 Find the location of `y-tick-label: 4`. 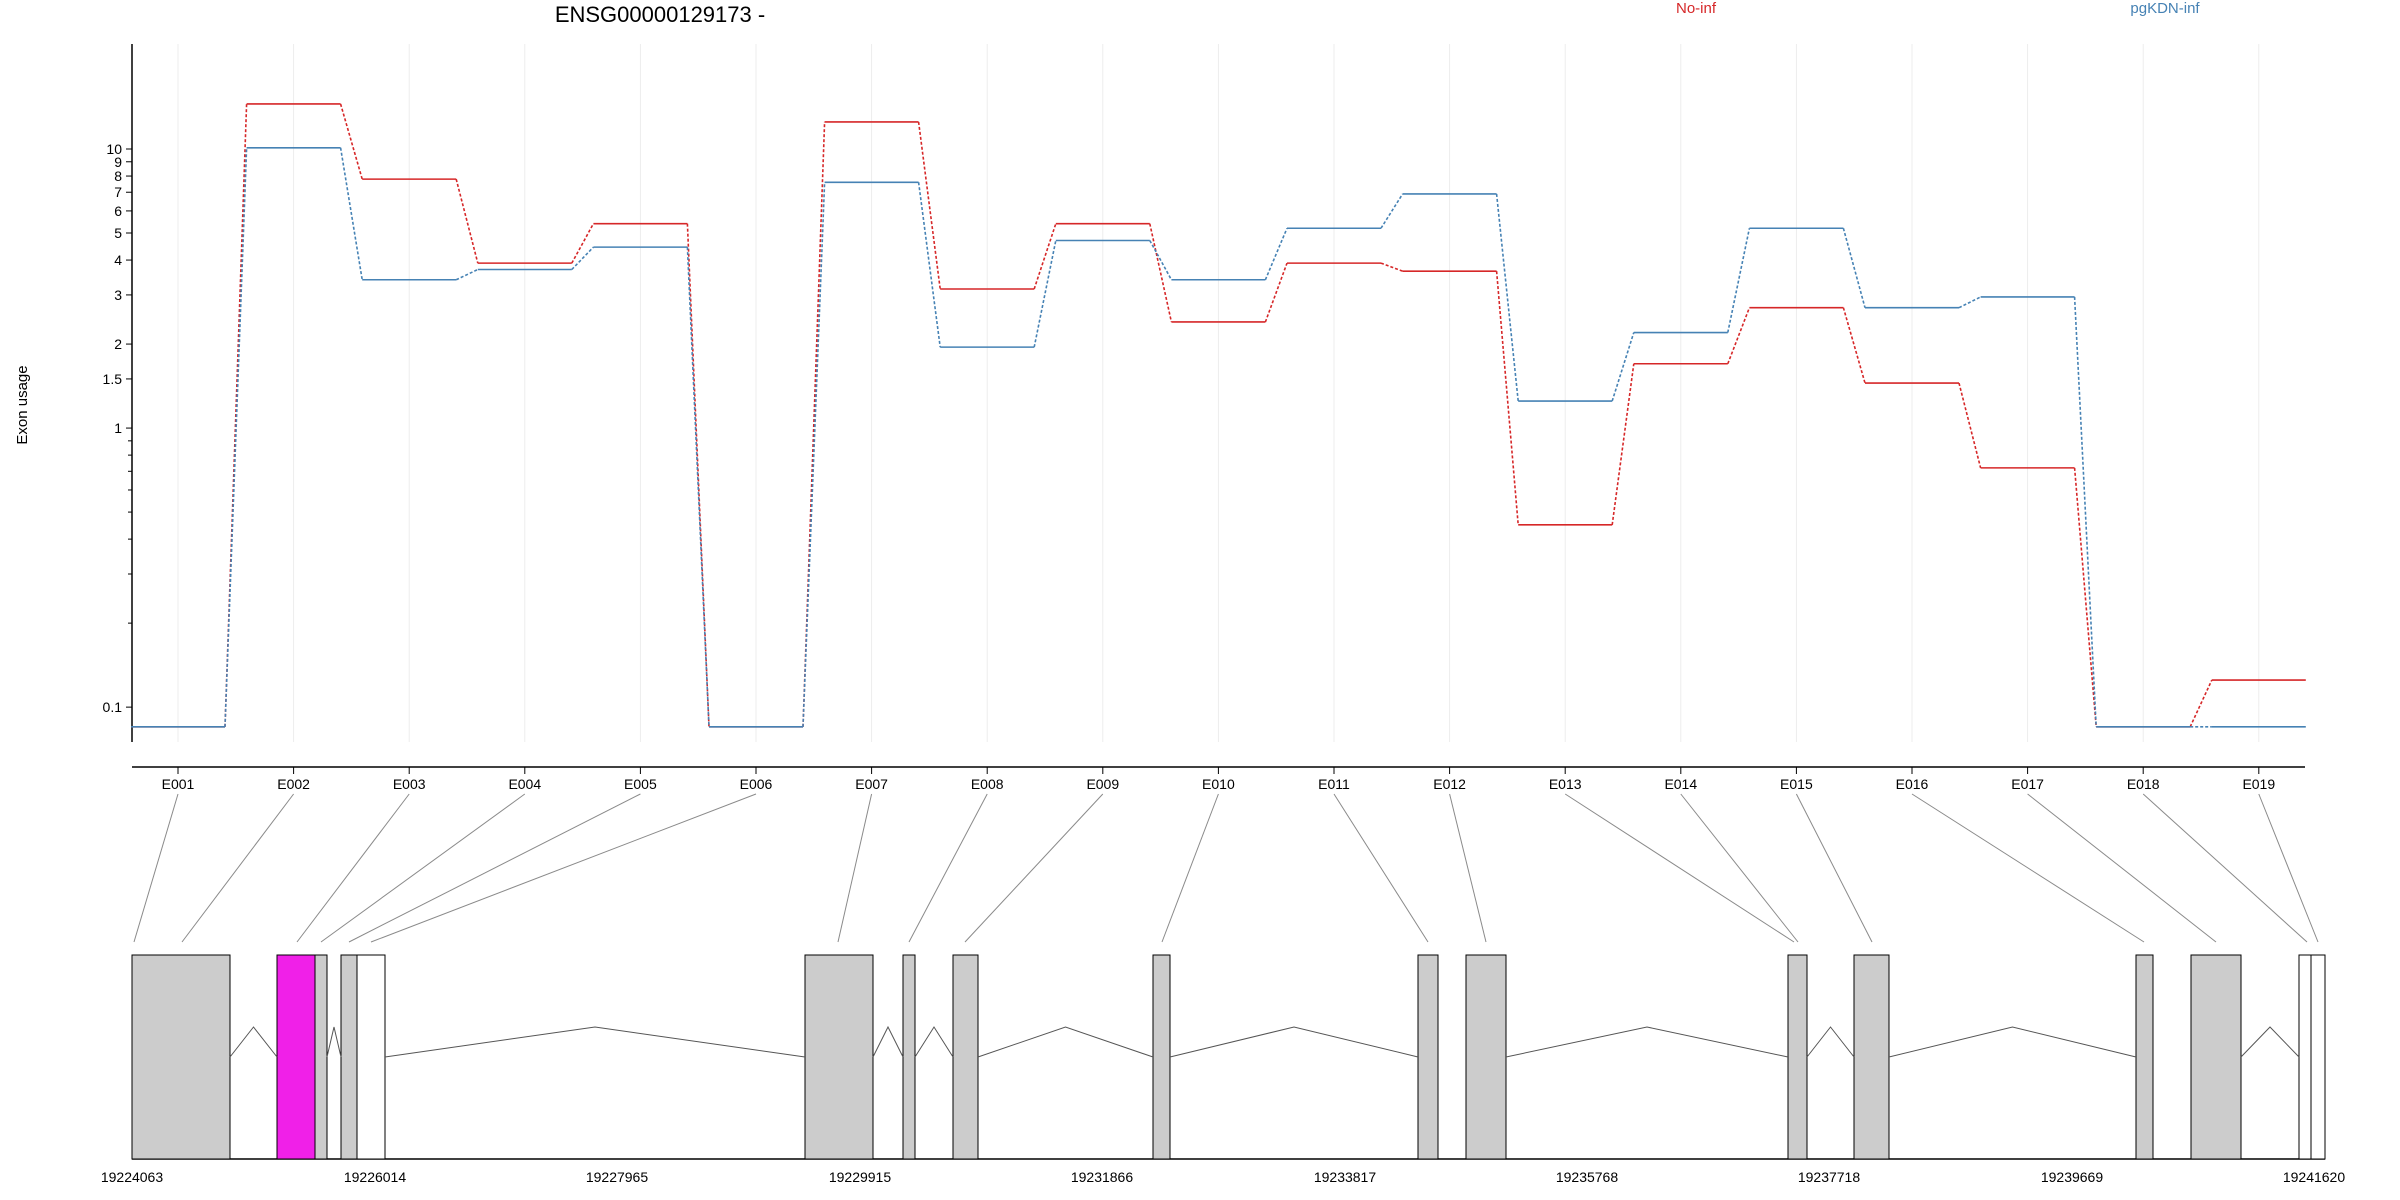

y-tick-label: 4 is located at coordinates (118, 260).